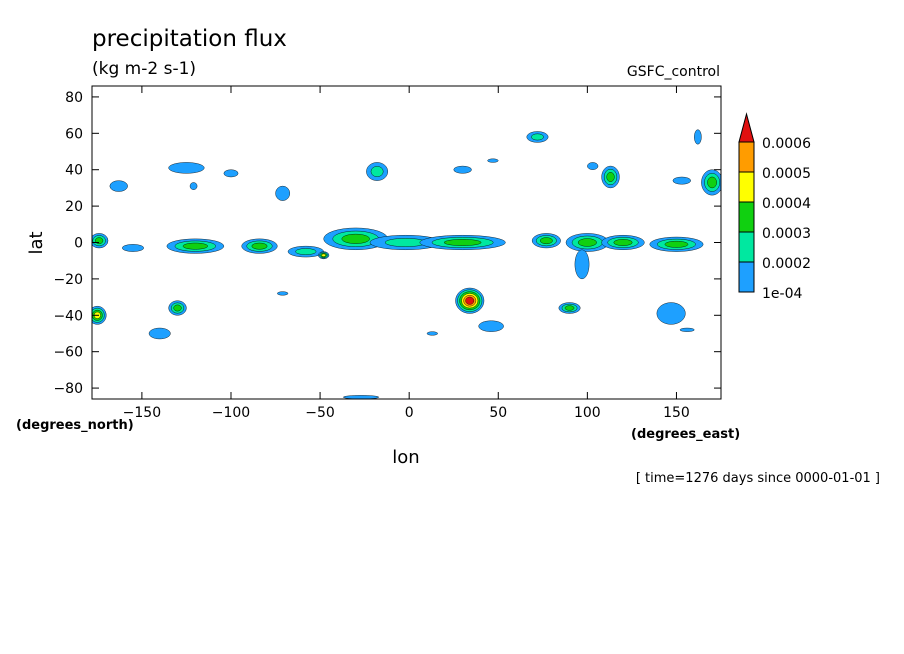  Describe the element at coordinates (405, 457) in the screenshot. I see `x-axis-label: lon` at that location.